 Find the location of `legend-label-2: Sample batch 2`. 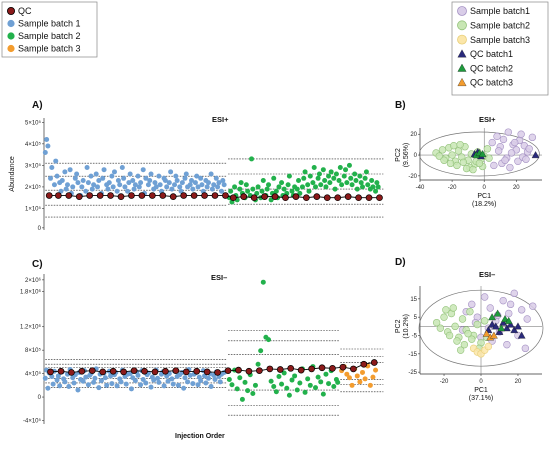

legend-label-2: Sample batch 2 is located at coordinates (49, 36).